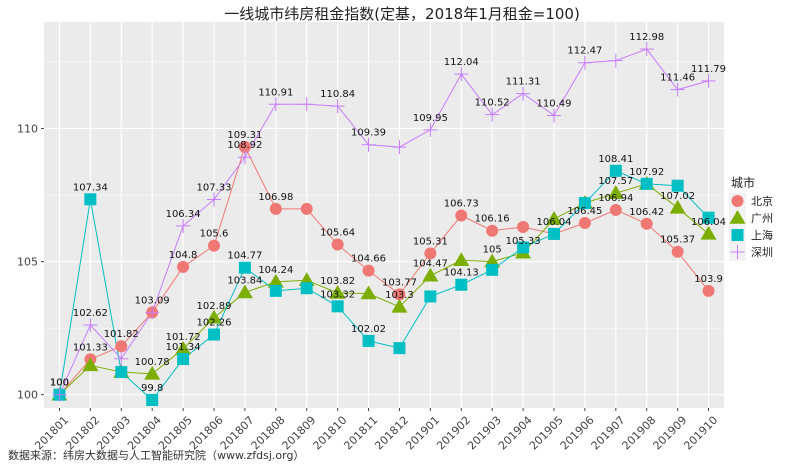 This screenshot has width=800, height=467. Describe the element at coordinates (368, 133) in the screenshot. I see `data-label: 109.39` at that location.